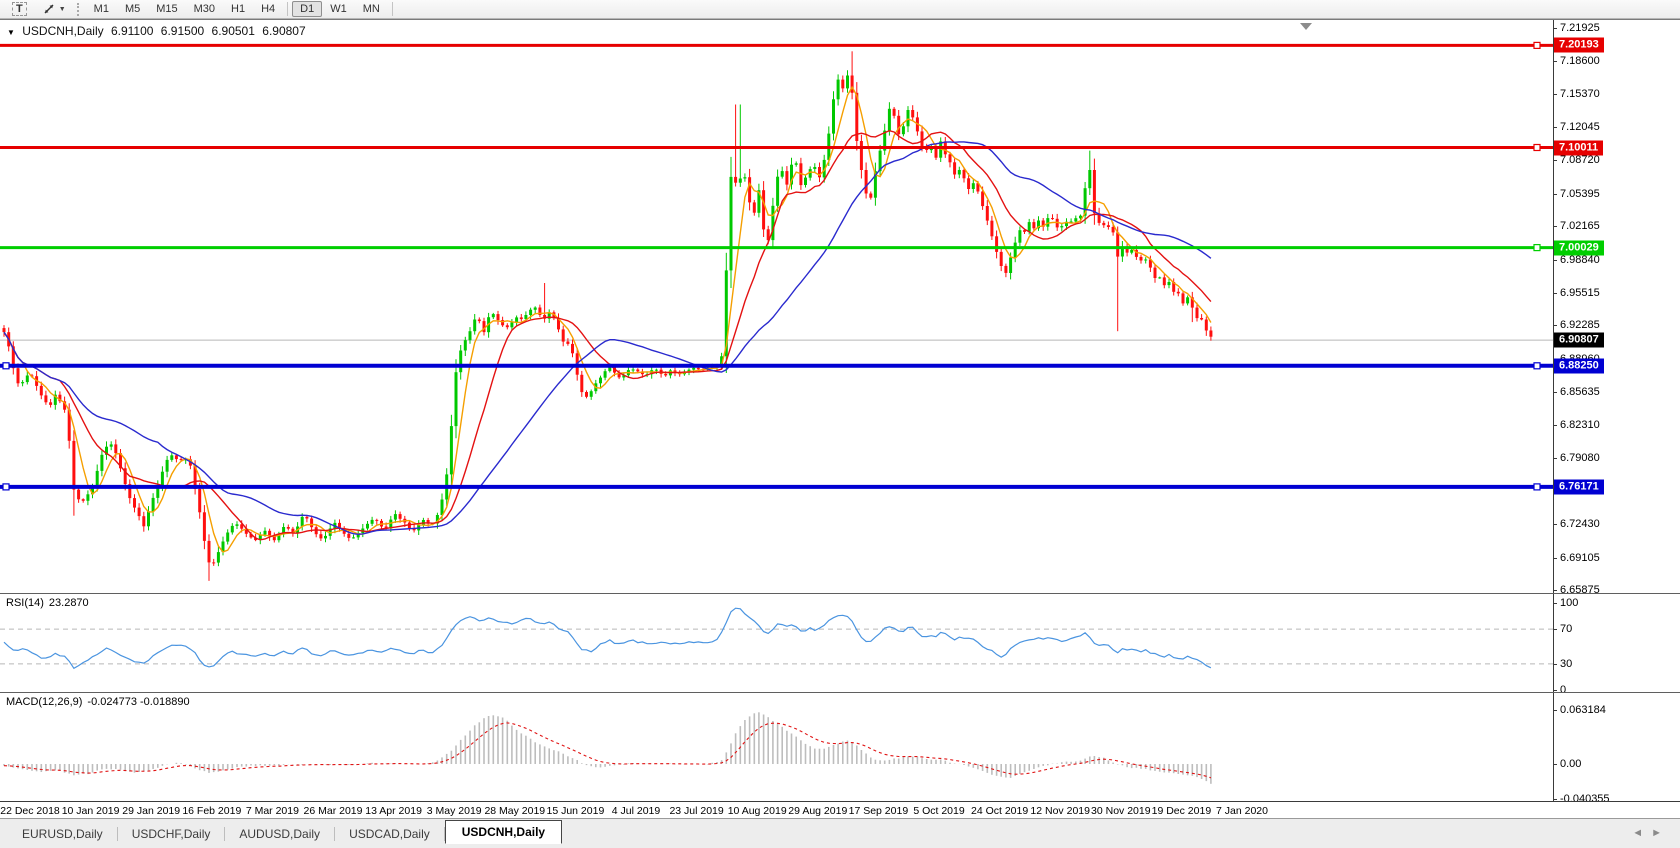  Describe the element at coordinates (138, 702) in the screenshot. I see `macd-values: -0.024773 -0.018890` at that location.